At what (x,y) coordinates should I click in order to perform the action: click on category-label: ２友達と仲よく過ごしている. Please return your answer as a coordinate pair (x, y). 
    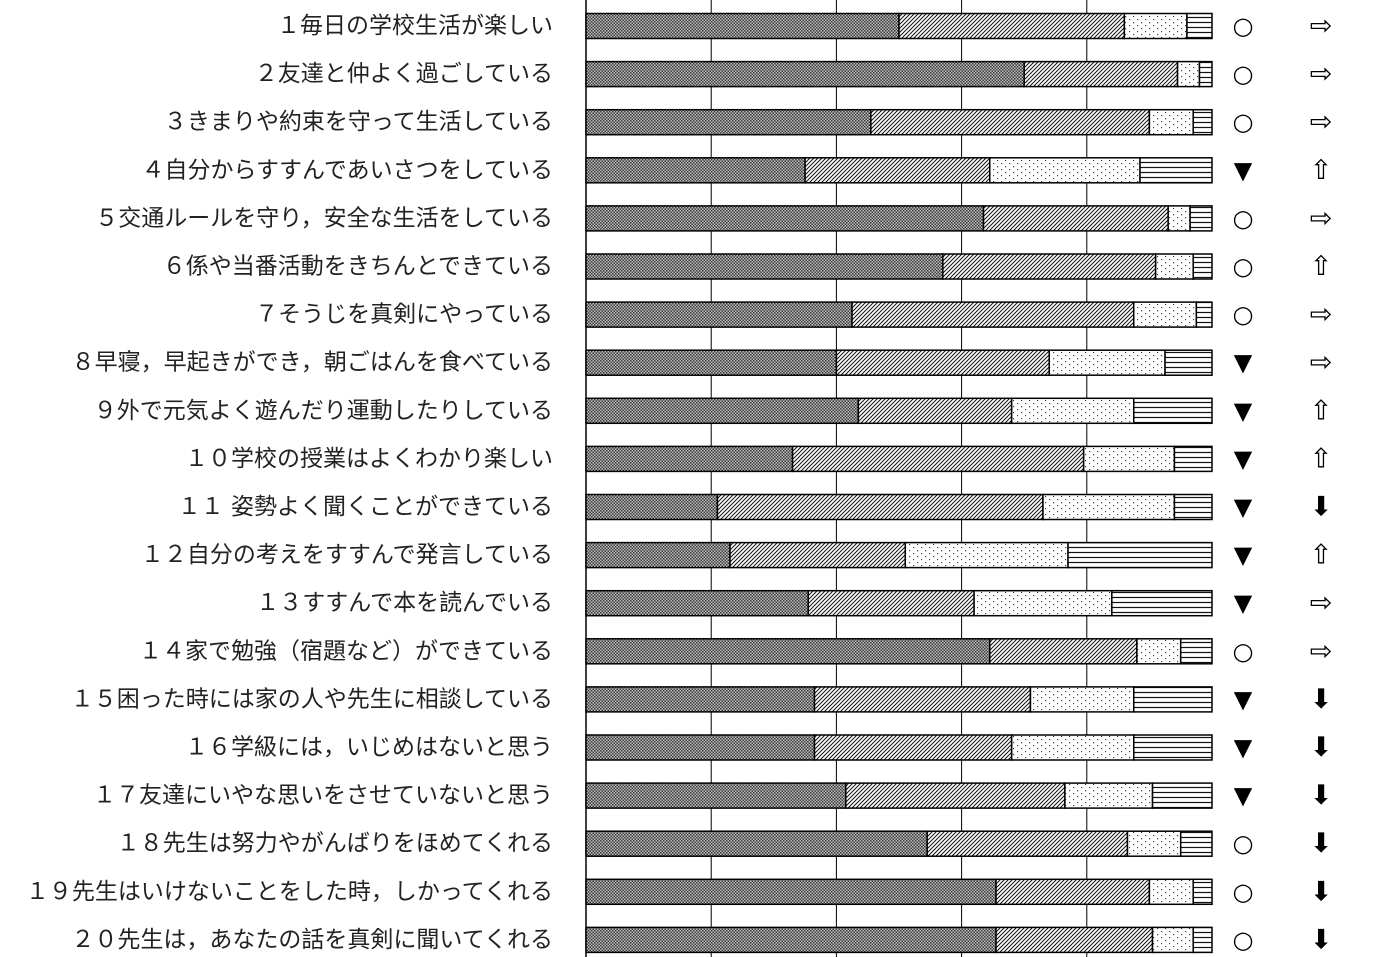
    Looking at the image, I should click on (404, 74).